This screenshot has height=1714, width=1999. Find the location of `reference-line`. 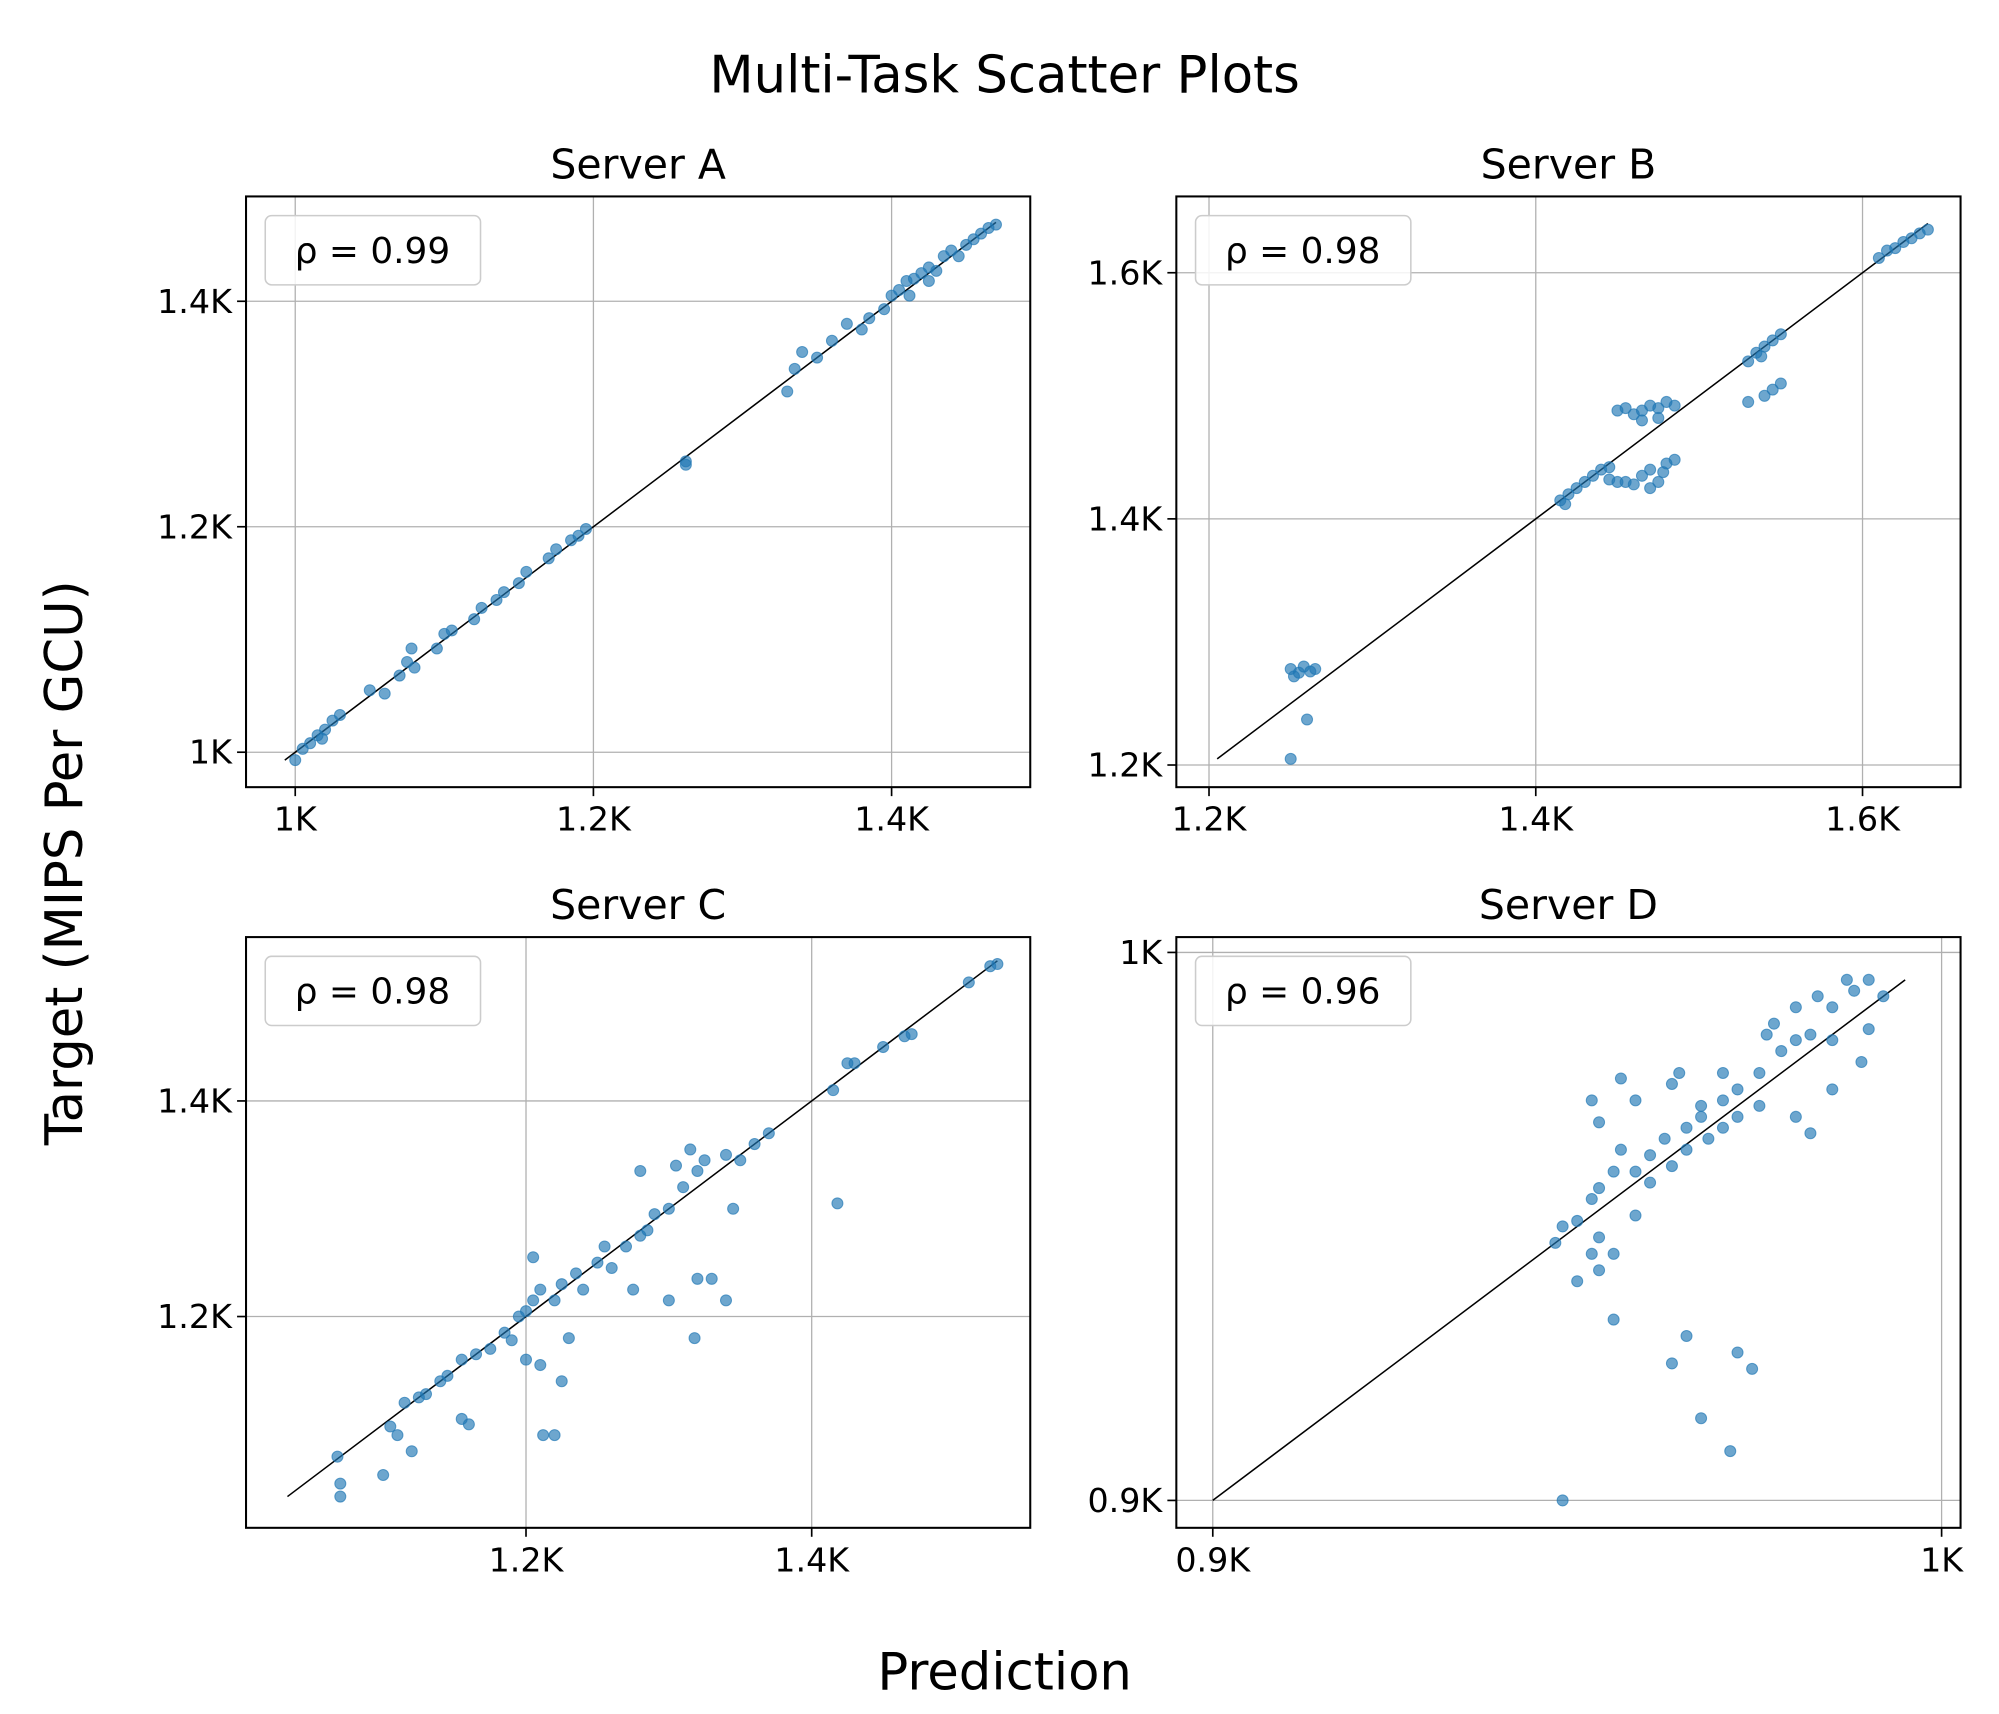

reference-line is located at coordinates (640, 491).